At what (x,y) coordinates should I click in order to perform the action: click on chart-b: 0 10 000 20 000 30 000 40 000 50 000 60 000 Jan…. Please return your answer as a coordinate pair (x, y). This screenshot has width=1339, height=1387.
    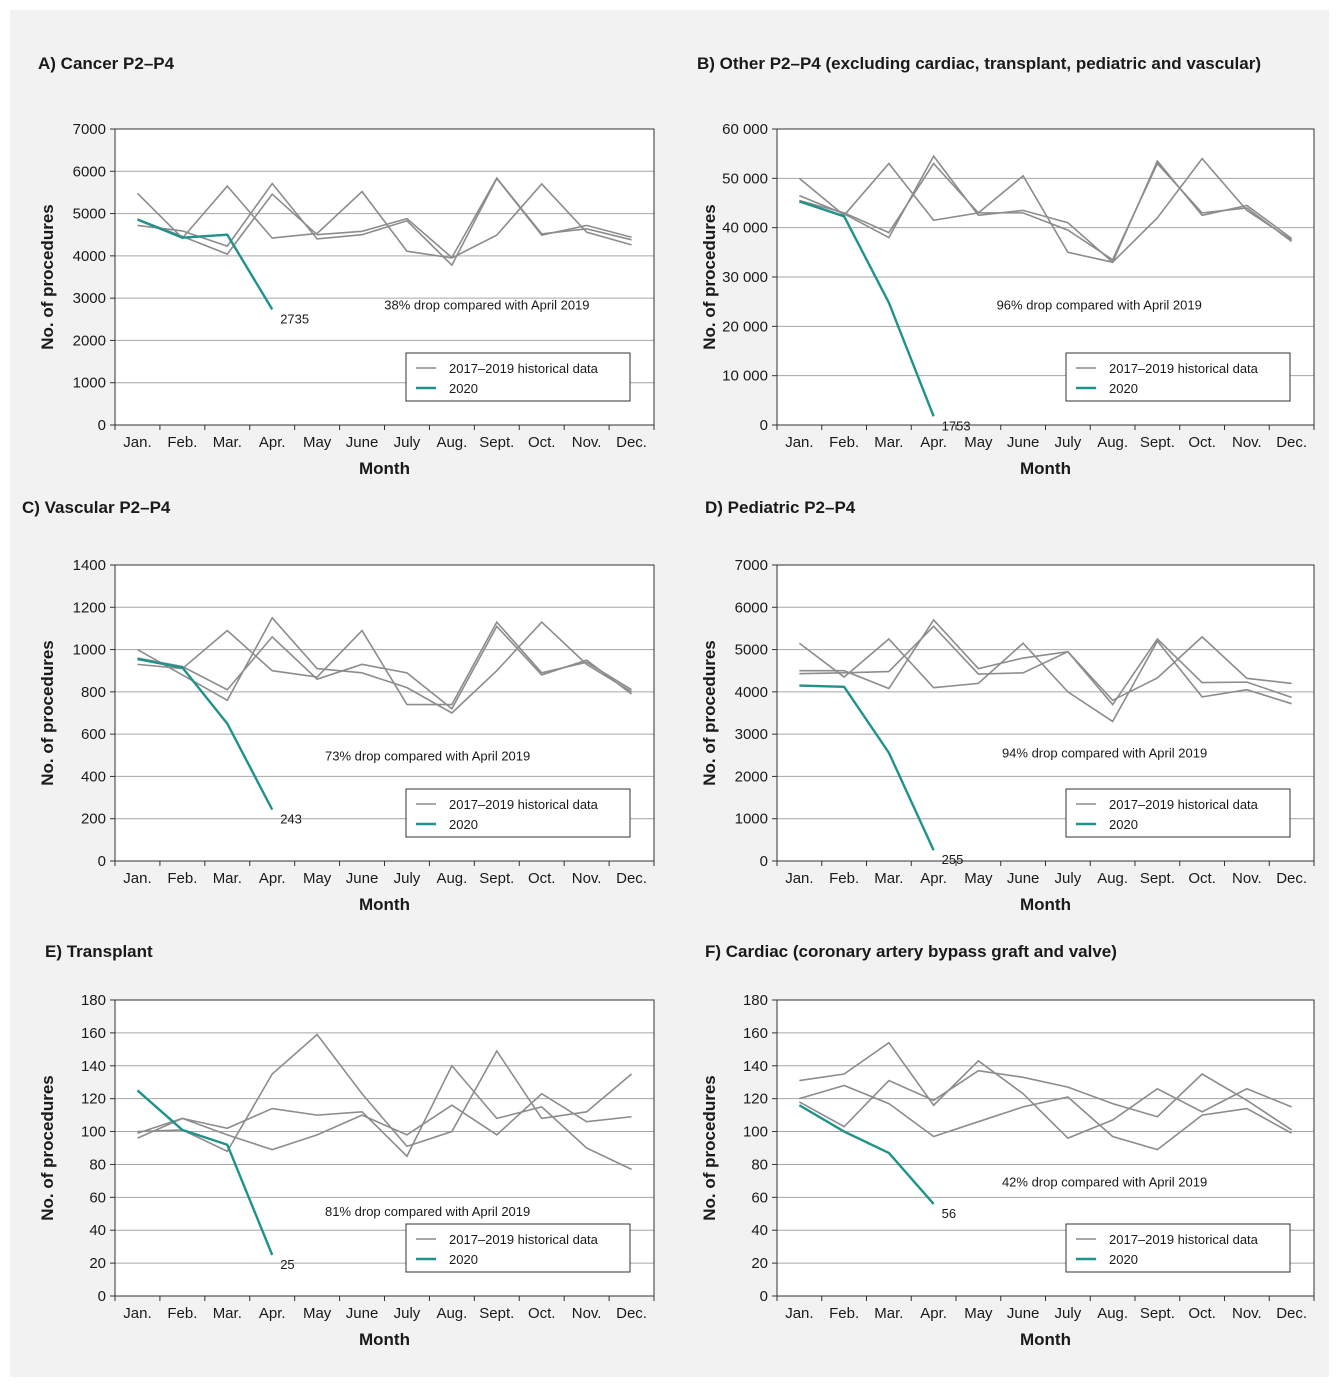
    Looking at the image, I should click on (1007, 299).